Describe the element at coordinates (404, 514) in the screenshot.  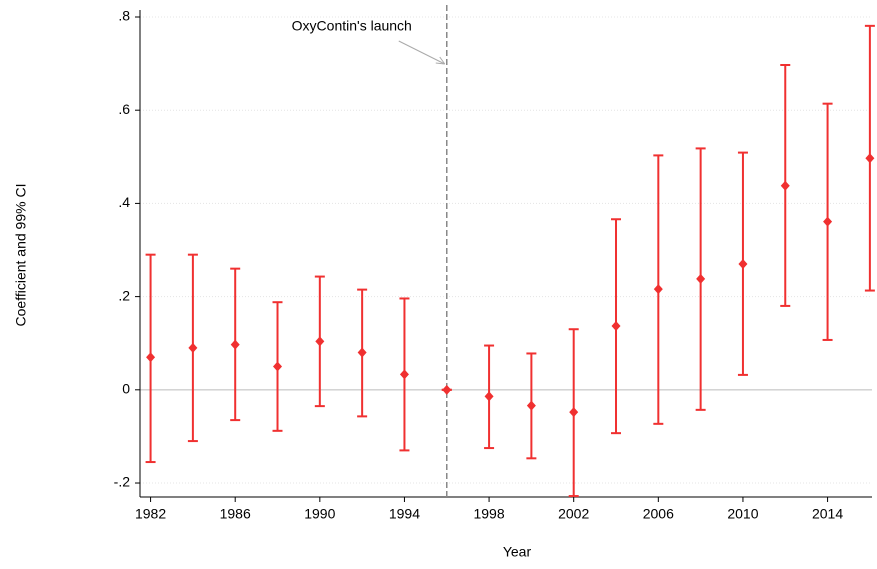
I see `x-tick-label: 1994` at that location.